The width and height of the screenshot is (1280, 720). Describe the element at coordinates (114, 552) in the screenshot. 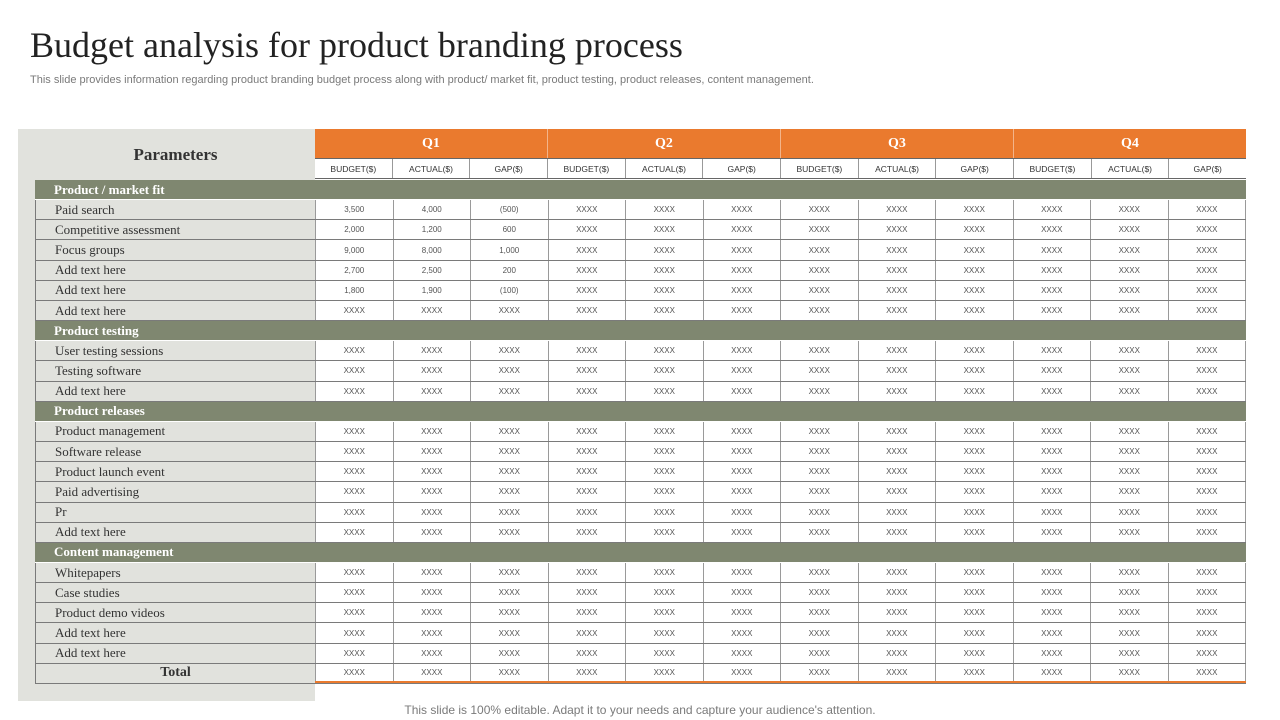

I see `section-title: Content management` at that location.